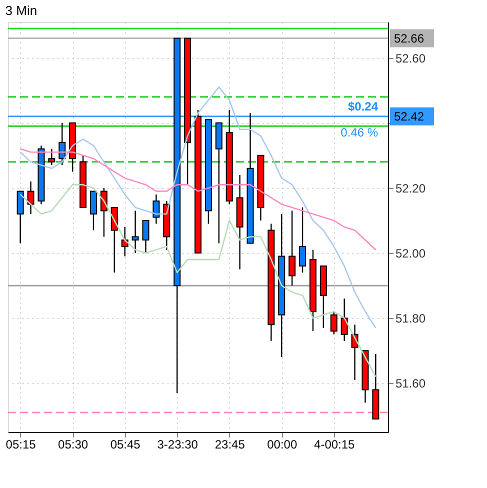 This screenshot has height=488, width=487. What do you see at coordinates (411, 58) in the screenshot?
I see `y-tick-label: 52.60` at bounding box center [411, 58].